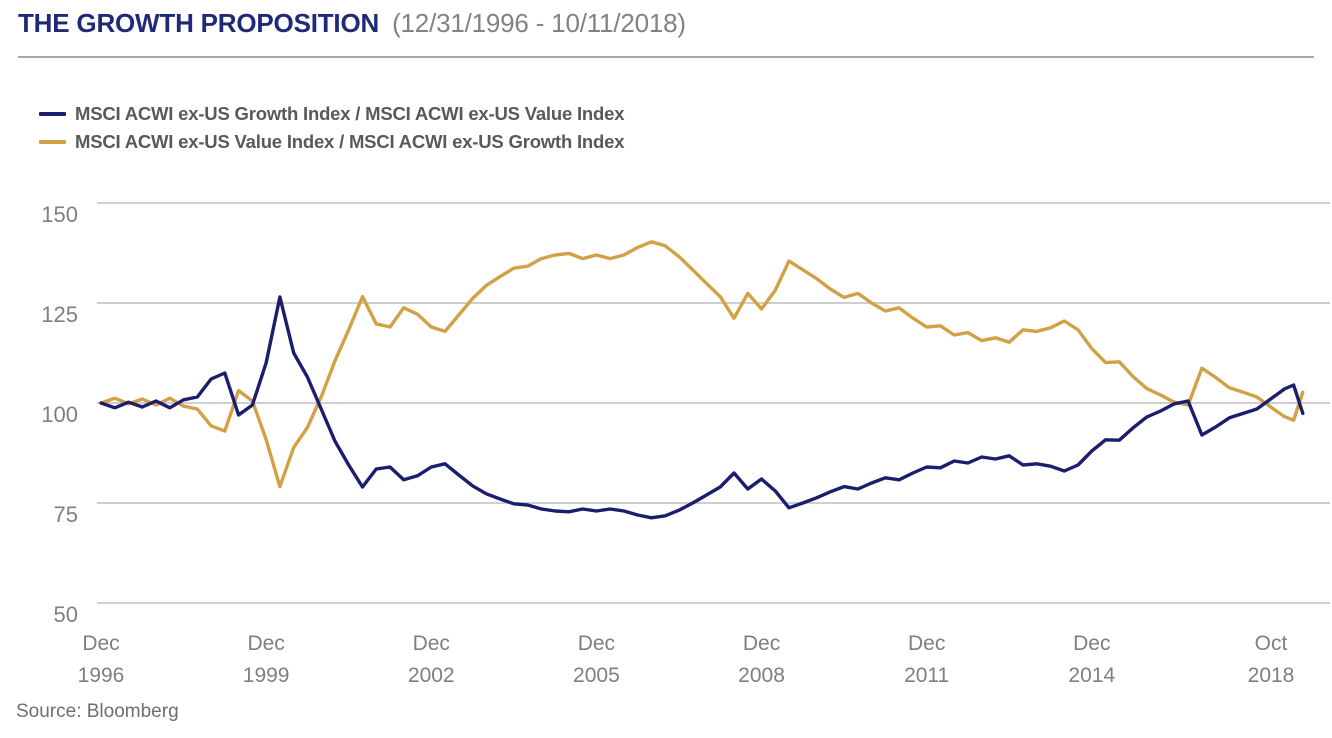 The width and height of the screenshot is (1332, 738). I want to click on x-tick-label: Dec 2014, so click(1091, 659).